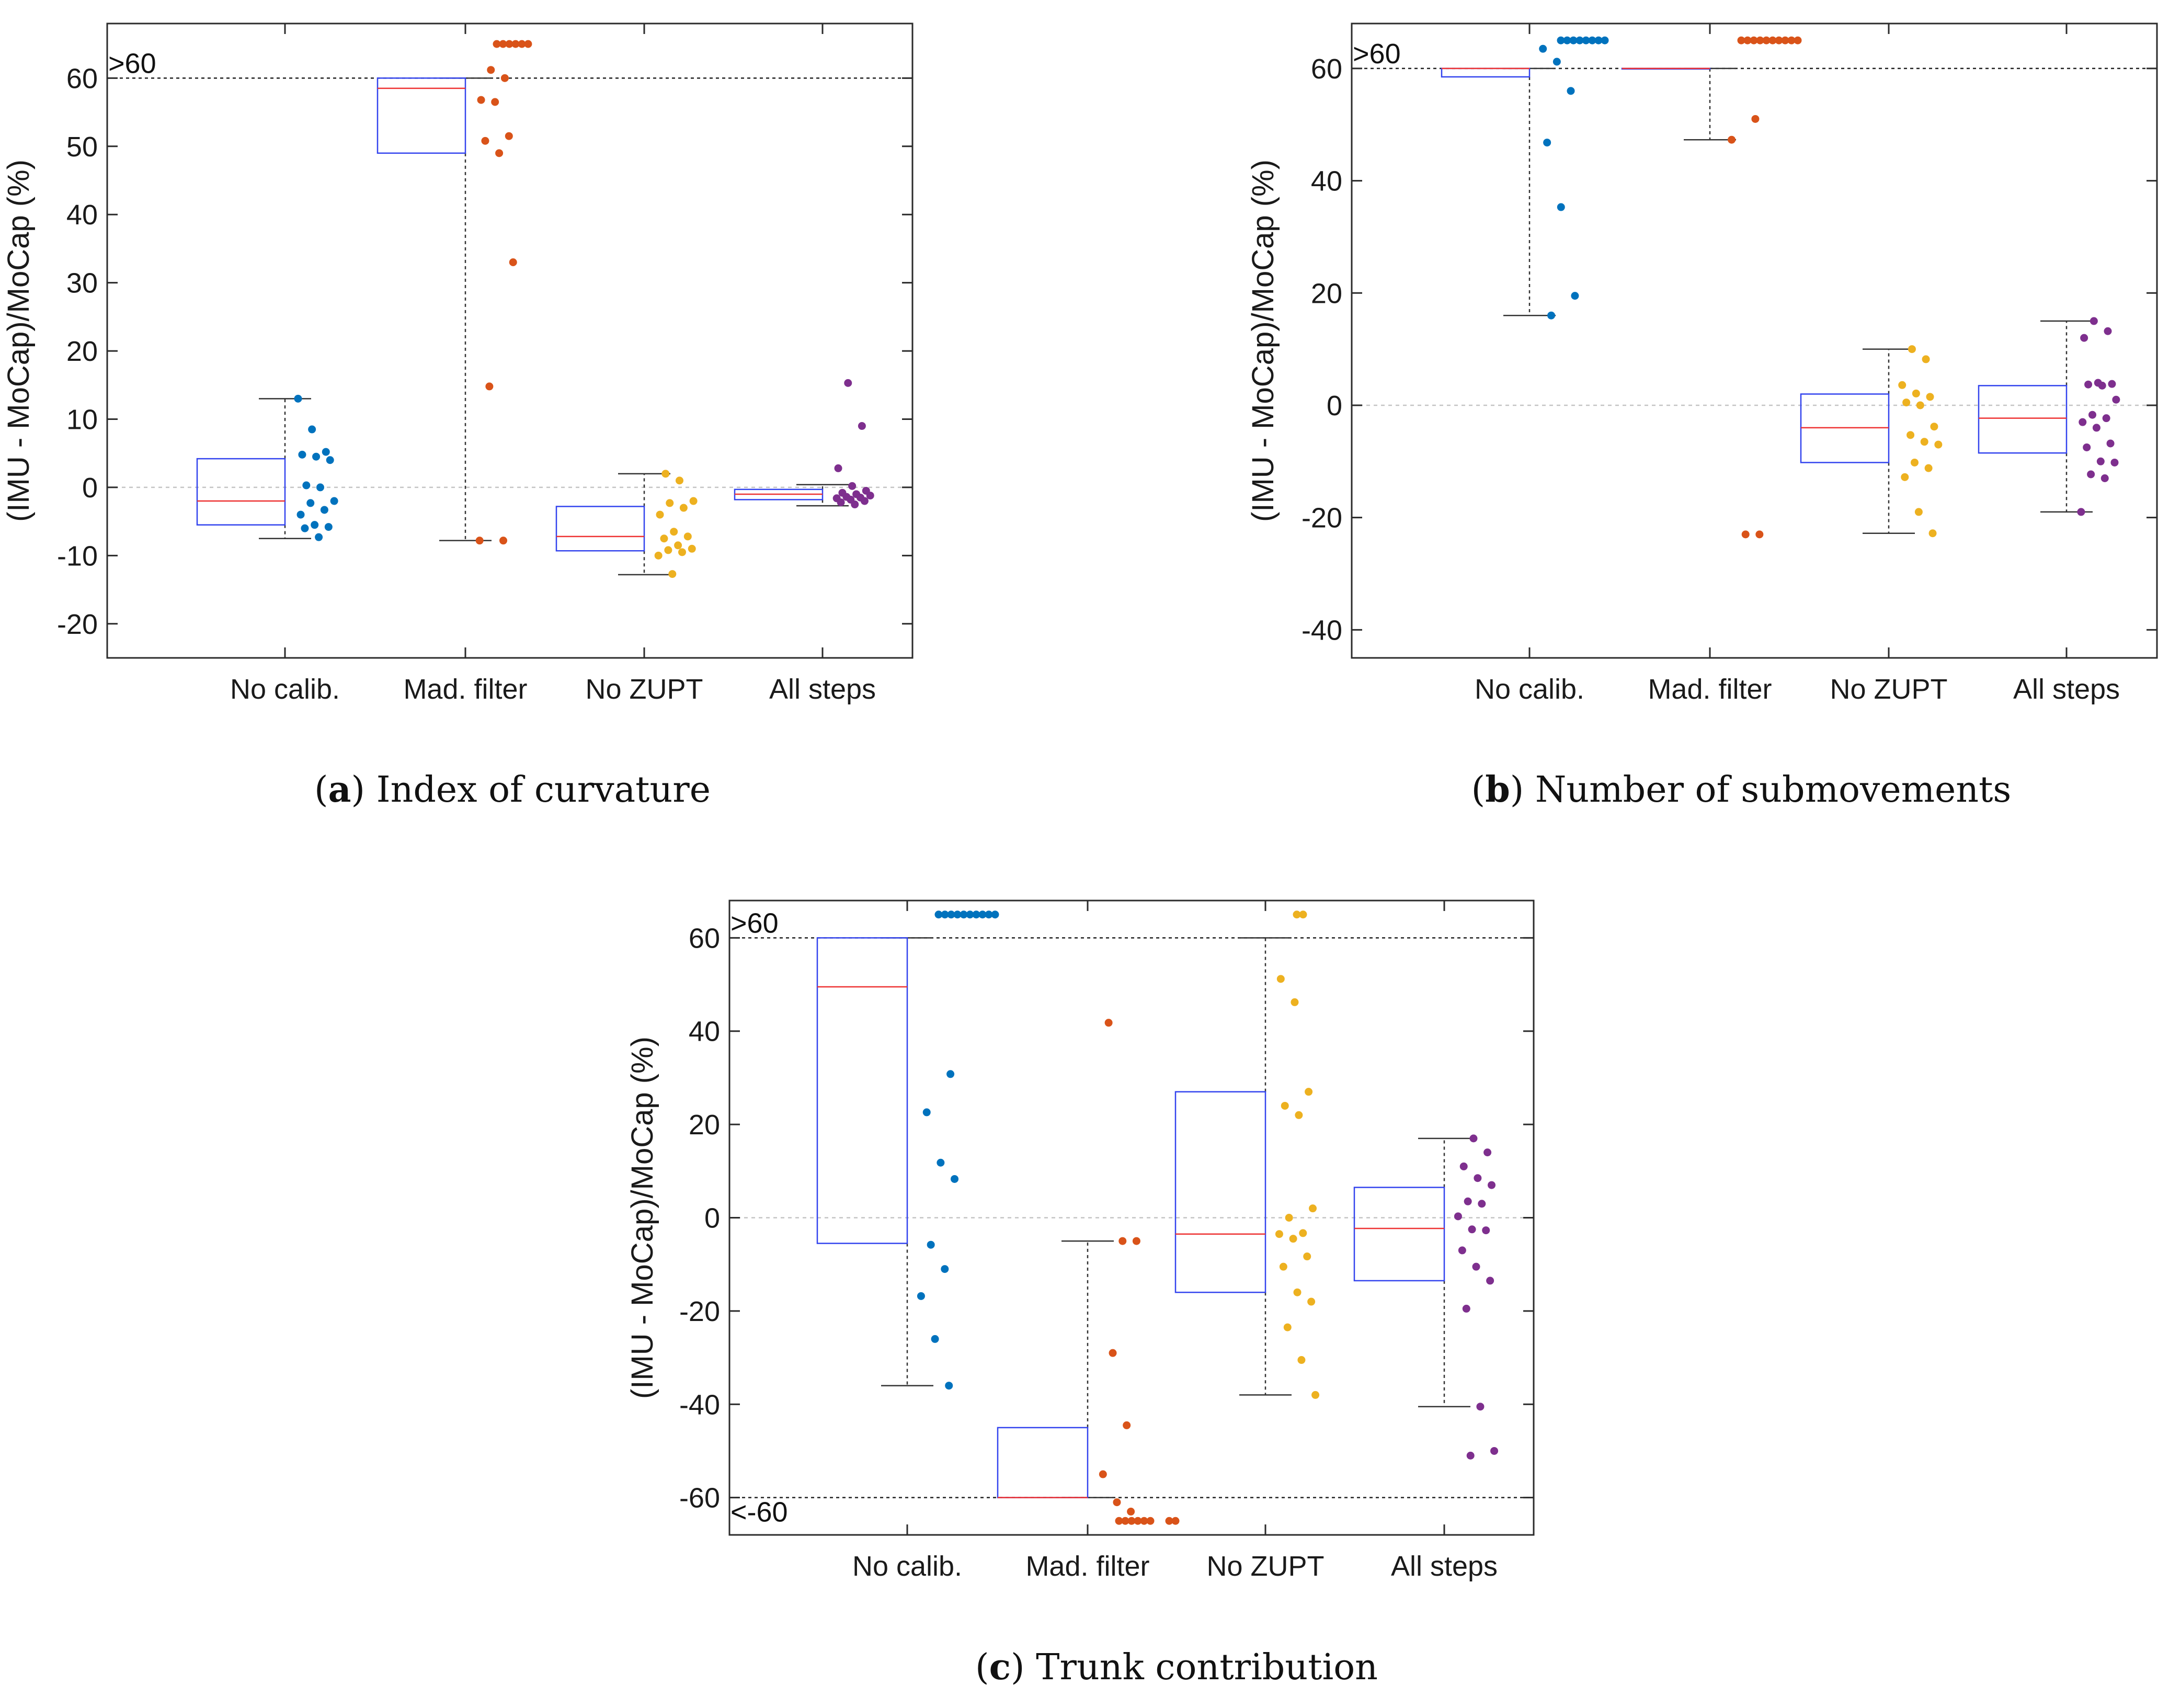 This screenshot has height=1708, width=2169. I want to click on y-tick-label: -60, so click(699, 1498).